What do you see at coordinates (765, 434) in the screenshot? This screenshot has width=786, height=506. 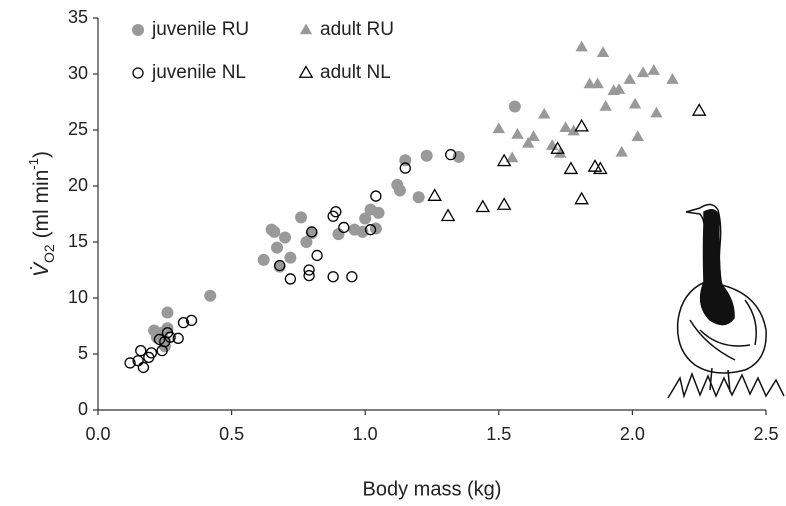 I see `x-tick-label: 2.5` at bounding box center [765, 434].